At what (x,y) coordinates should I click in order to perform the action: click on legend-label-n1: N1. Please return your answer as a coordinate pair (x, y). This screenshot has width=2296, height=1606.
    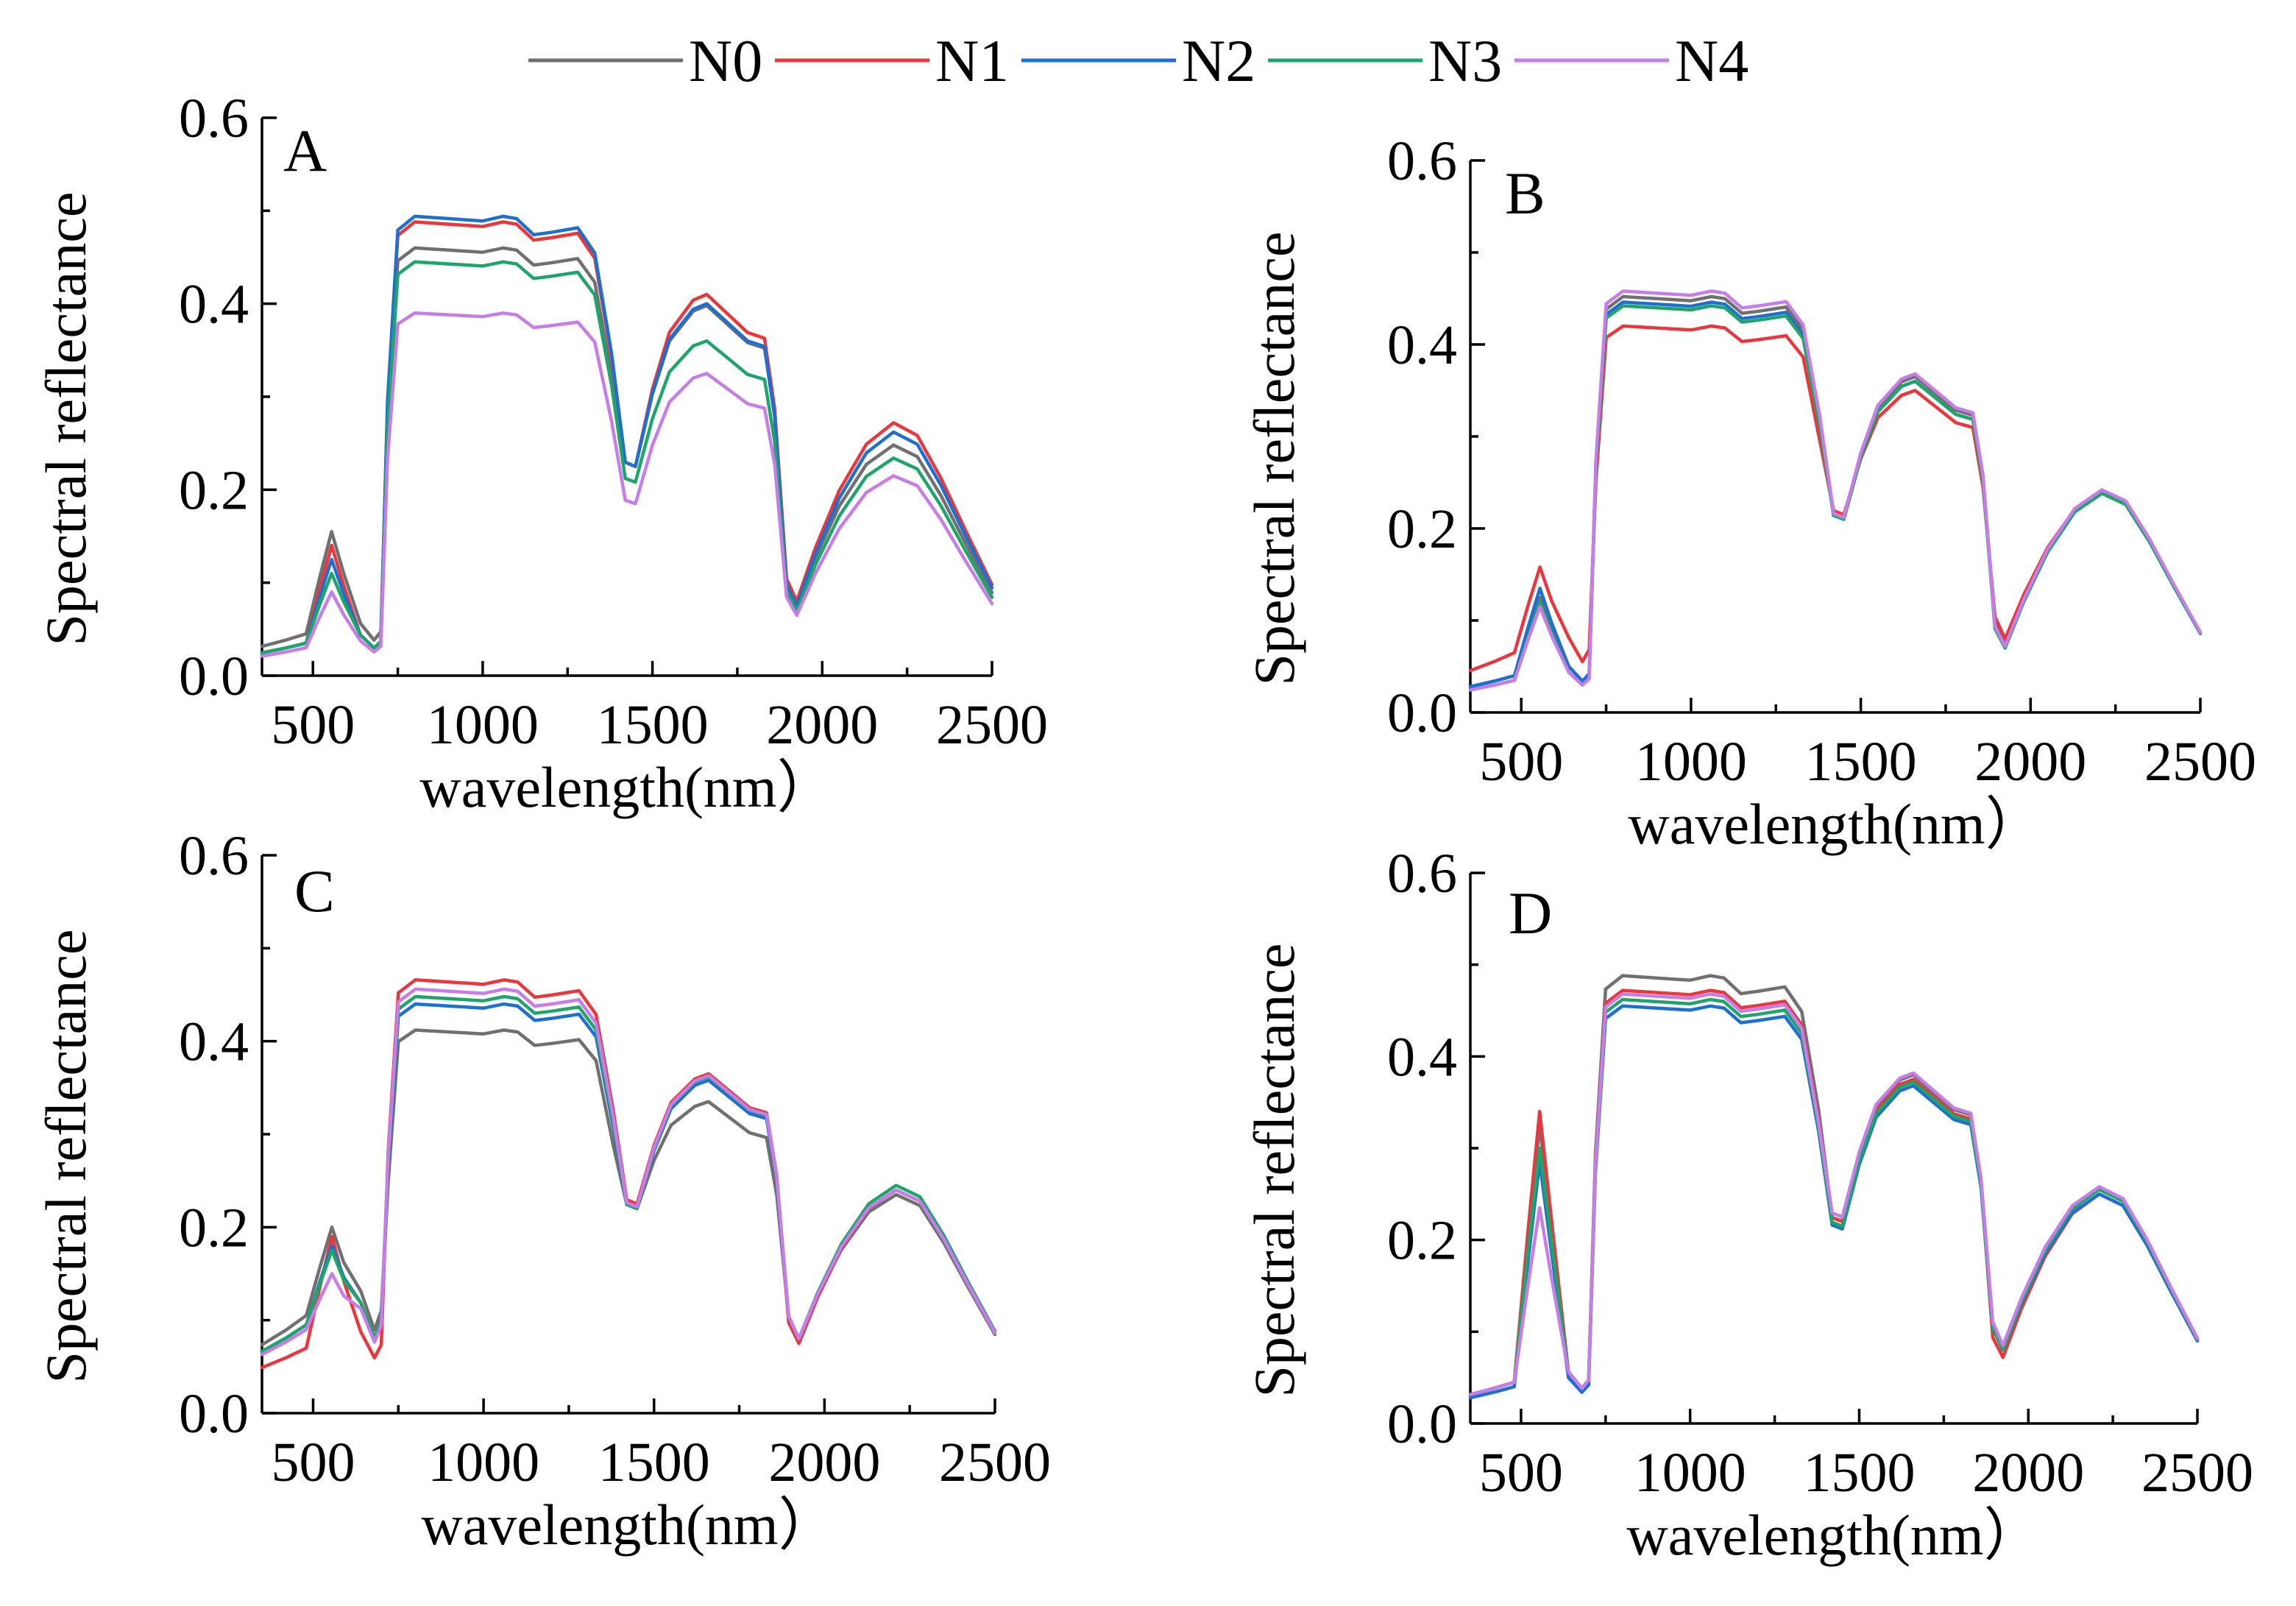
    Looking at the image, I should click on (972, 61).